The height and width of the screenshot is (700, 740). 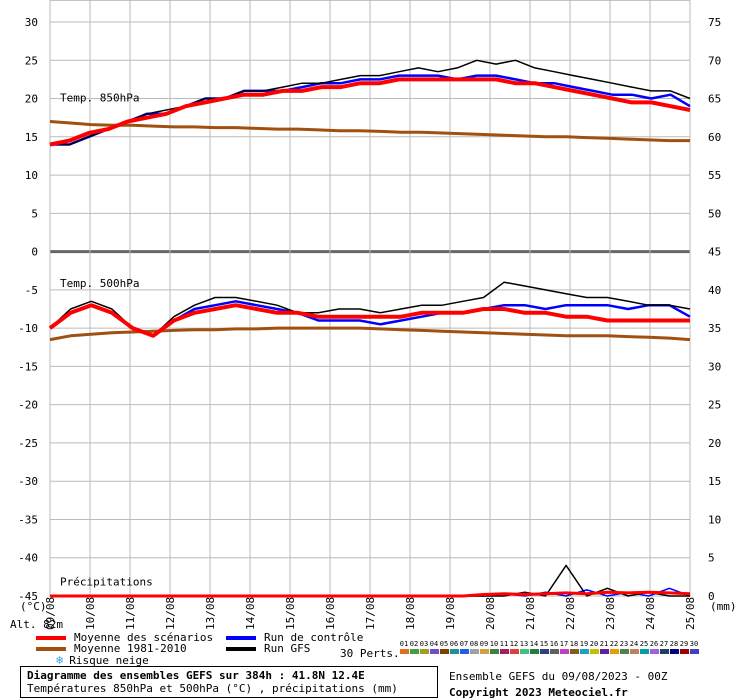 I want to click on left-tick-label: 30, so click(x=31, y=22).